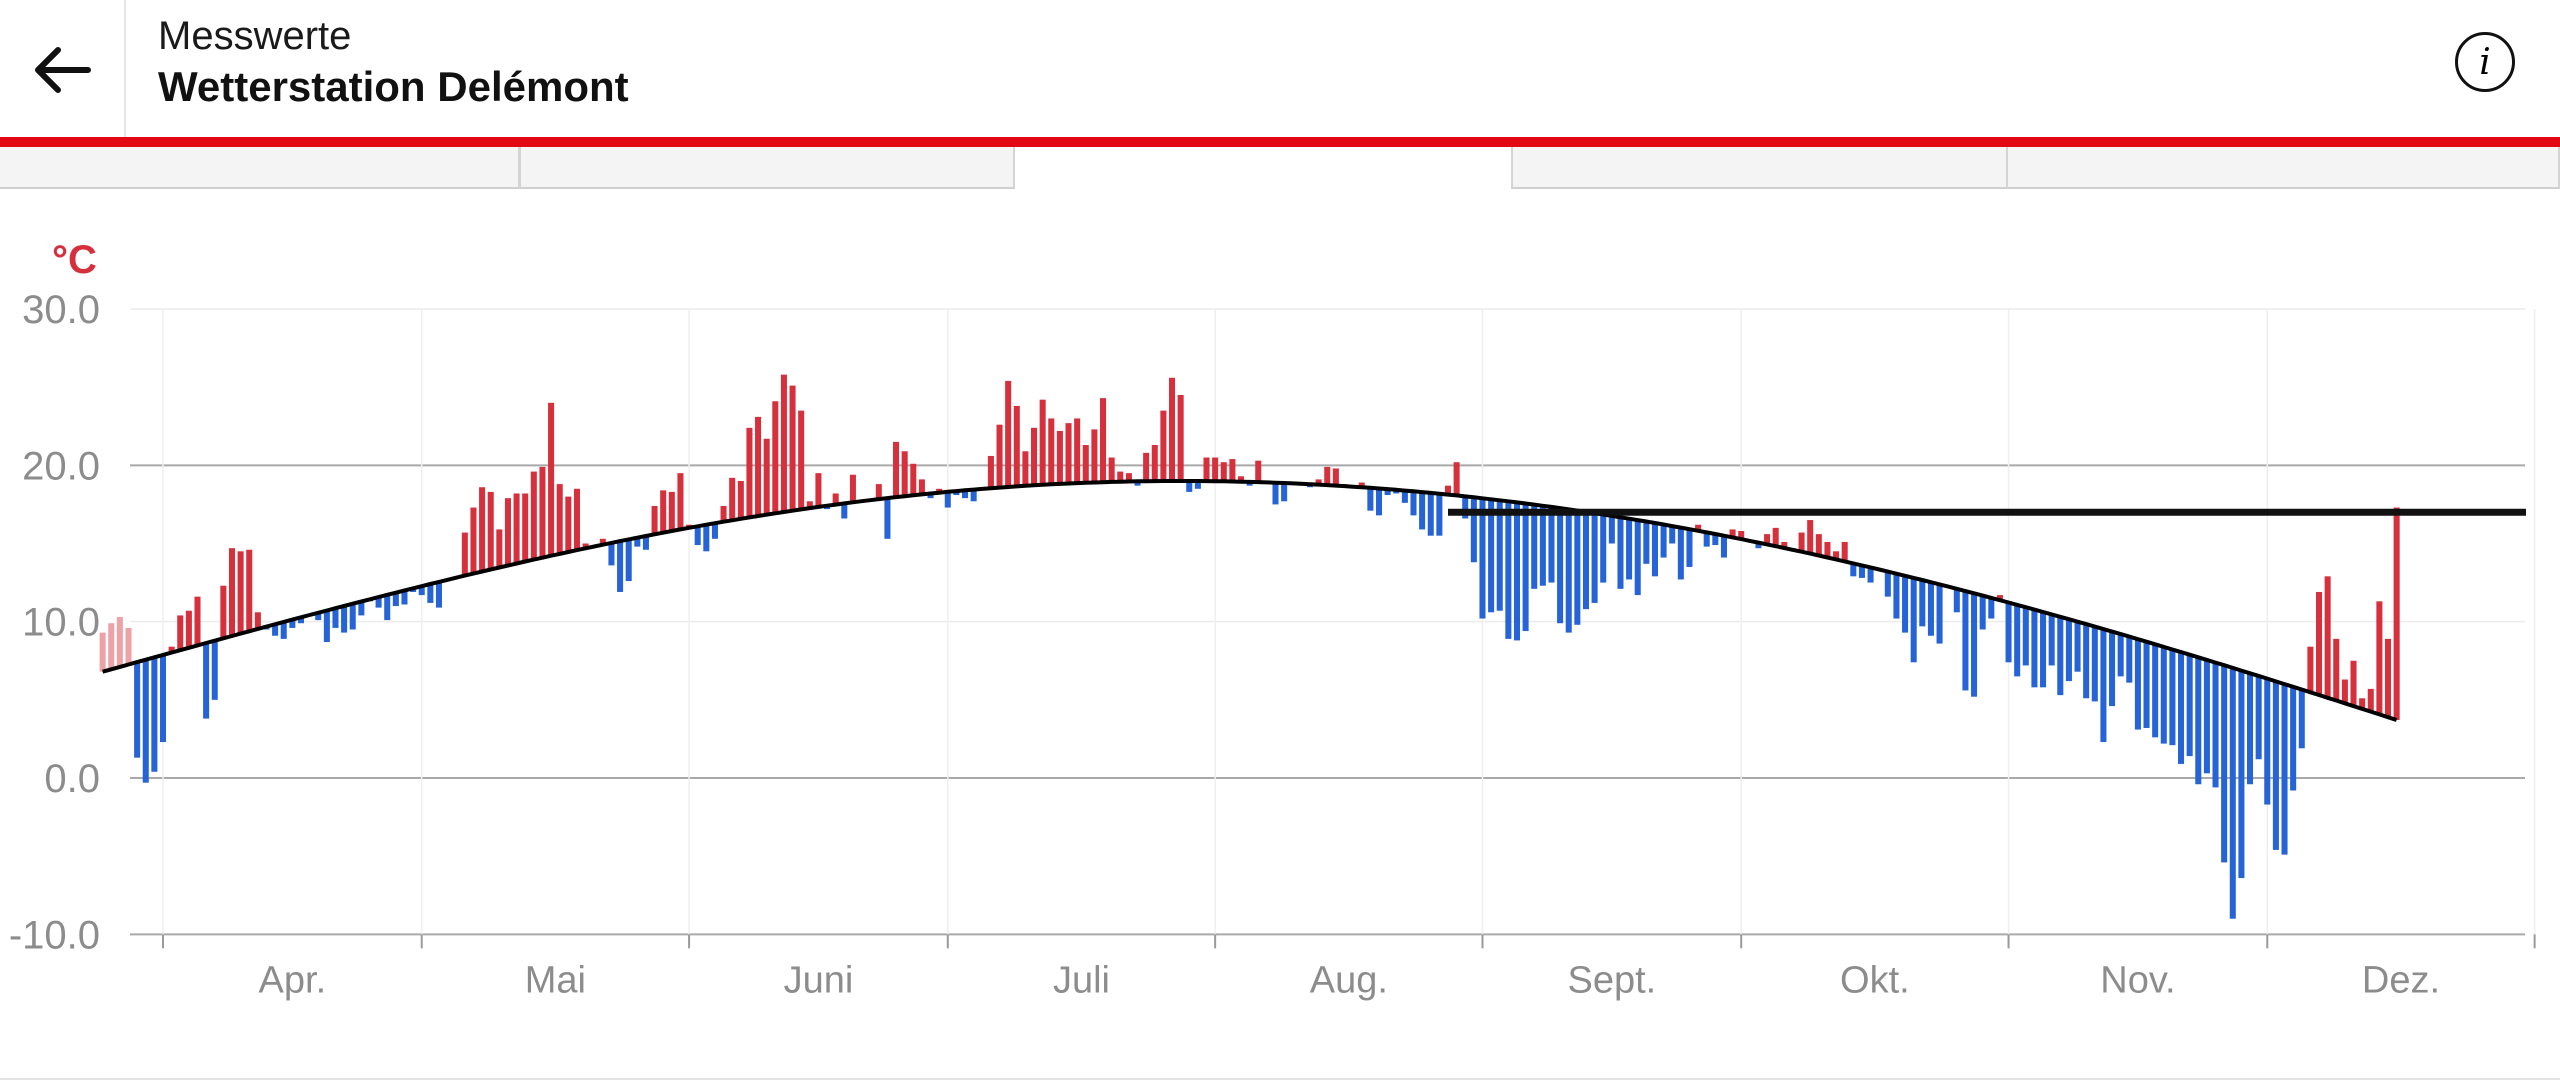  I want to click on page-title: Wetterstation Delémont, so click(393, 86).